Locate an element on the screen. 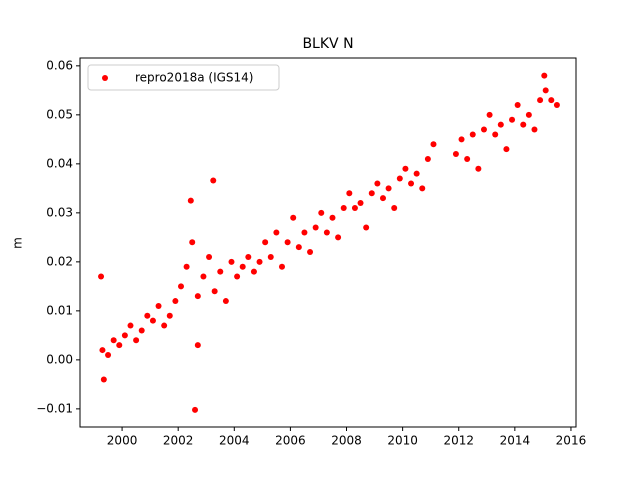 The image size is (640, 484). legend-box is located at coordinates (183, 77).